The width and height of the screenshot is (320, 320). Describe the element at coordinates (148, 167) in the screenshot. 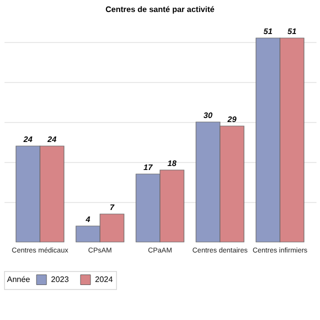

I see `data-label: 17` at that location.